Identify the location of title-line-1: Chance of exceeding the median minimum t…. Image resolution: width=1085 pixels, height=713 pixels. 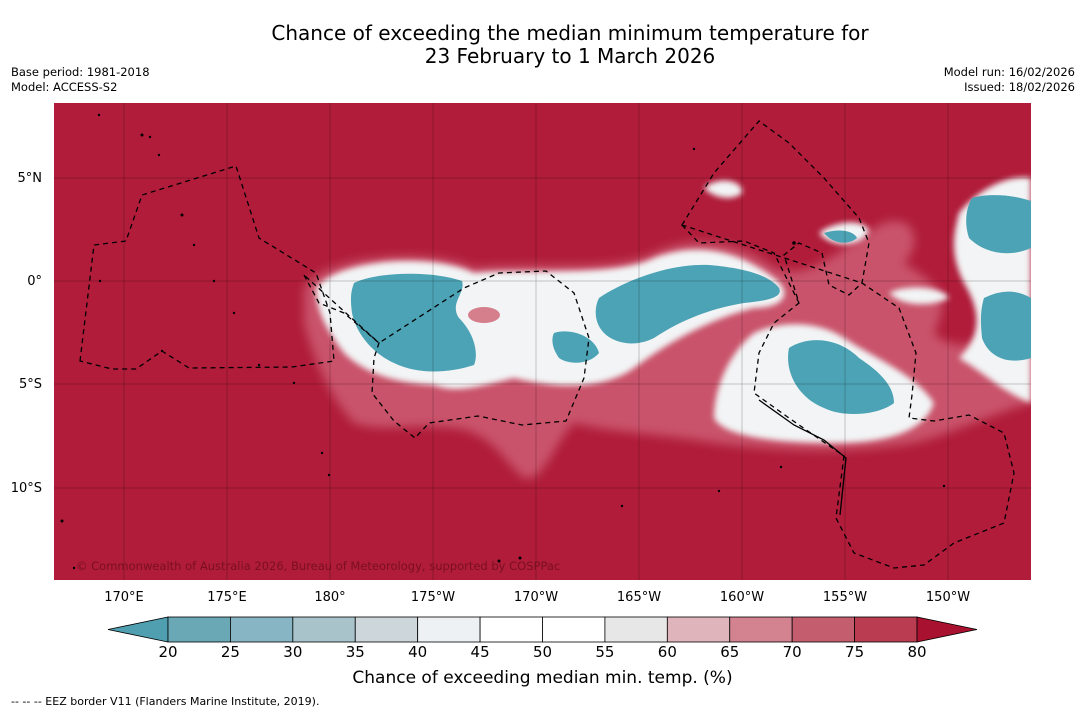
(570, 33).